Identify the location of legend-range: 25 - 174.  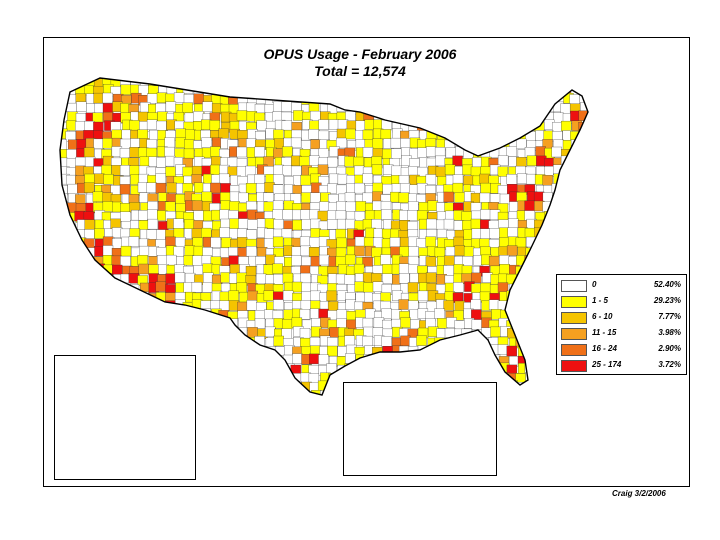
(607, 364).